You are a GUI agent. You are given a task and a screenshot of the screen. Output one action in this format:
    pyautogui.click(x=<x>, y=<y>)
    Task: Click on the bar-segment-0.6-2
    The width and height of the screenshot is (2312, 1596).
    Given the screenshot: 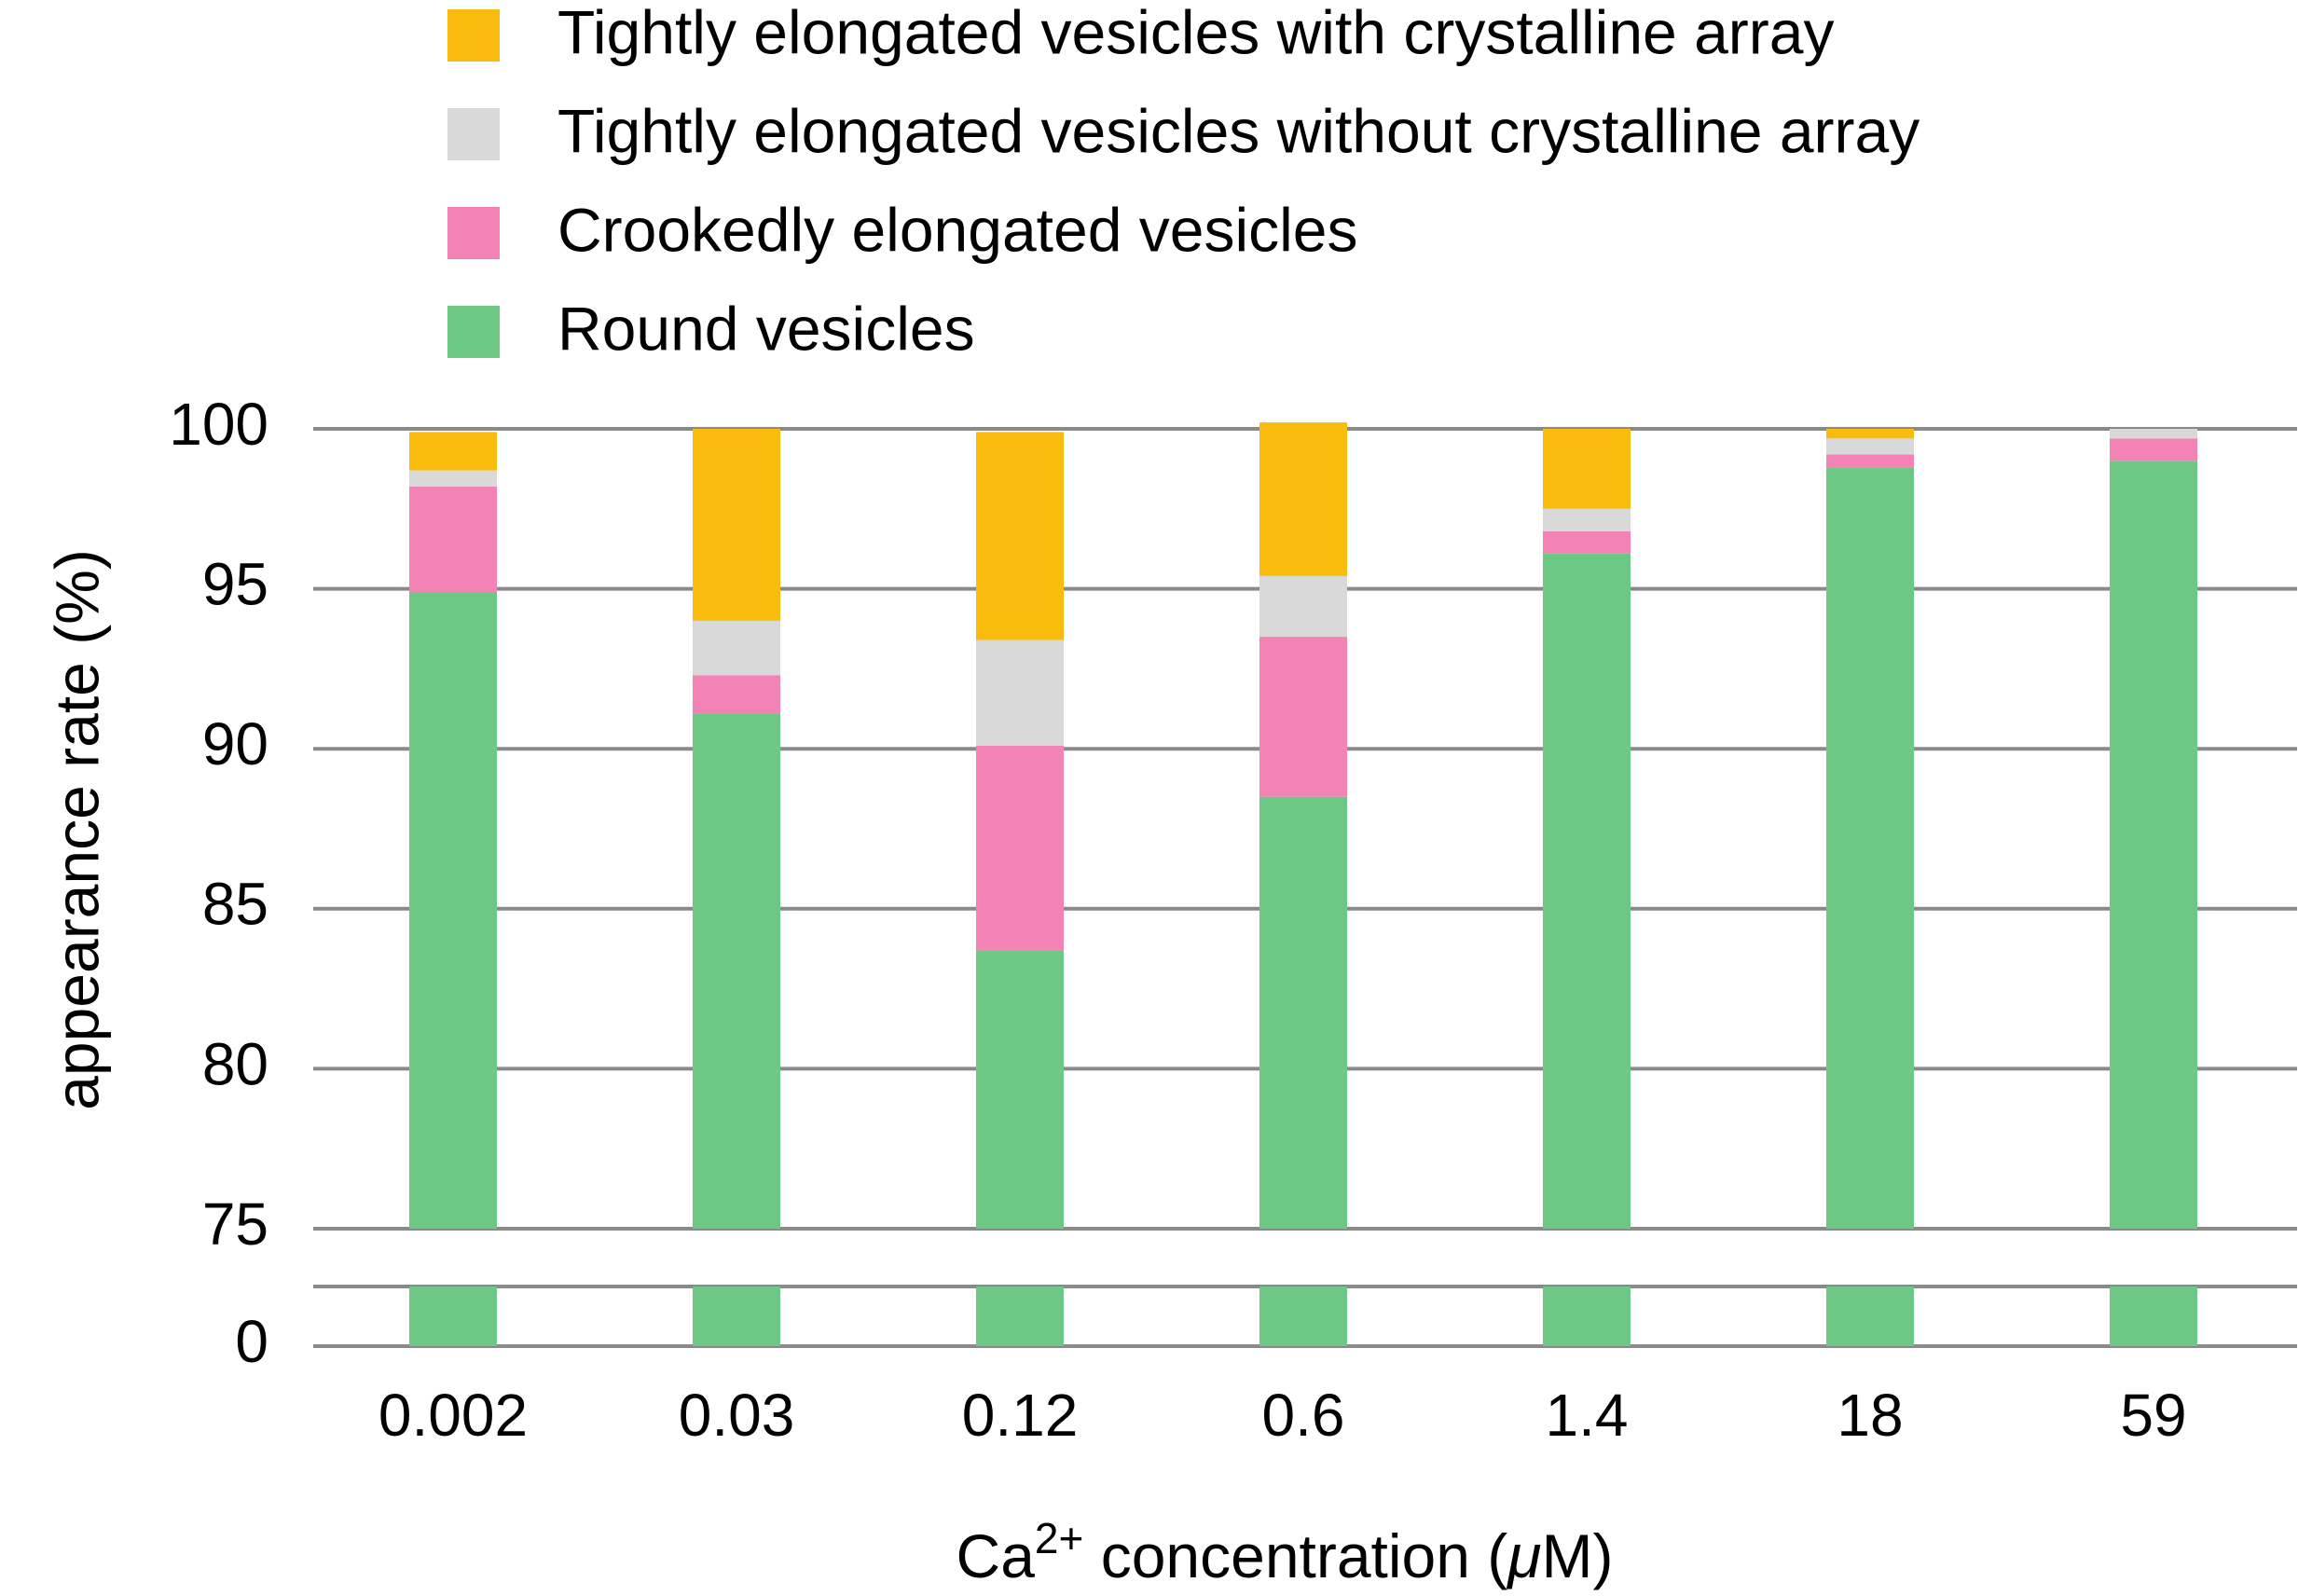 What is the action you would take?
    pyautogui.click(x=1303, y=606)
    